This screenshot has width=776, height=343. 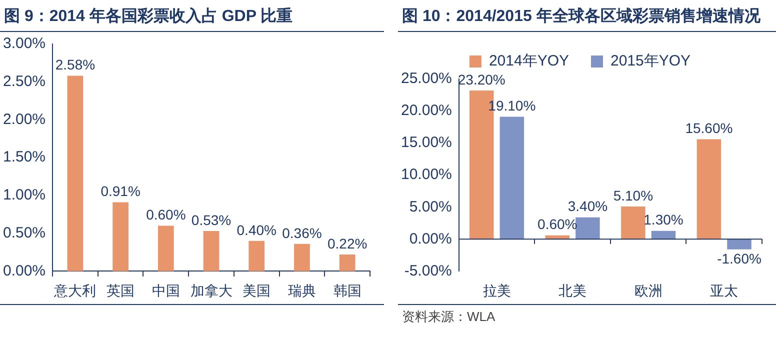 What do you see at coordinates (74, 290) in the screenshot?
I see `x-tick-label: 意大利` at bounding box center [74, 290].